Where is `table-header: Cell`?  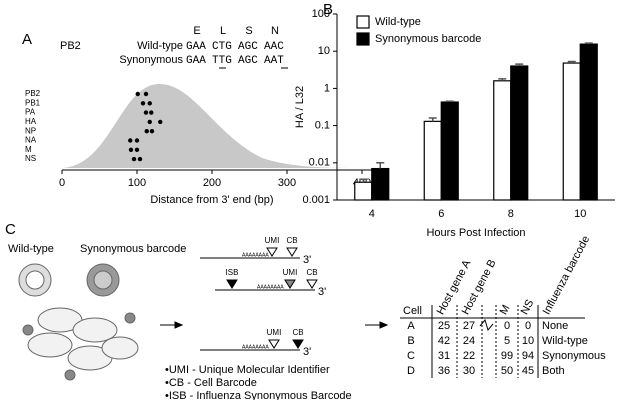
table-header: Cell is located at coordinates (412, 311).